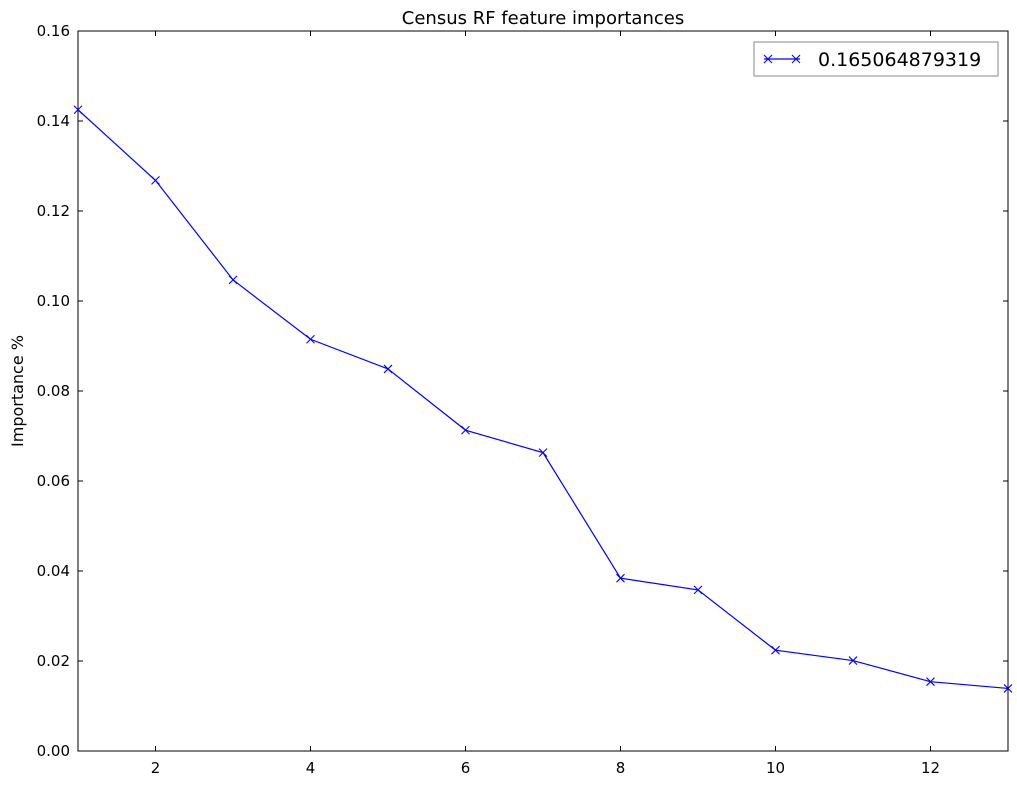  I want to click on legend: 0.165064879319, so click(876, 59).